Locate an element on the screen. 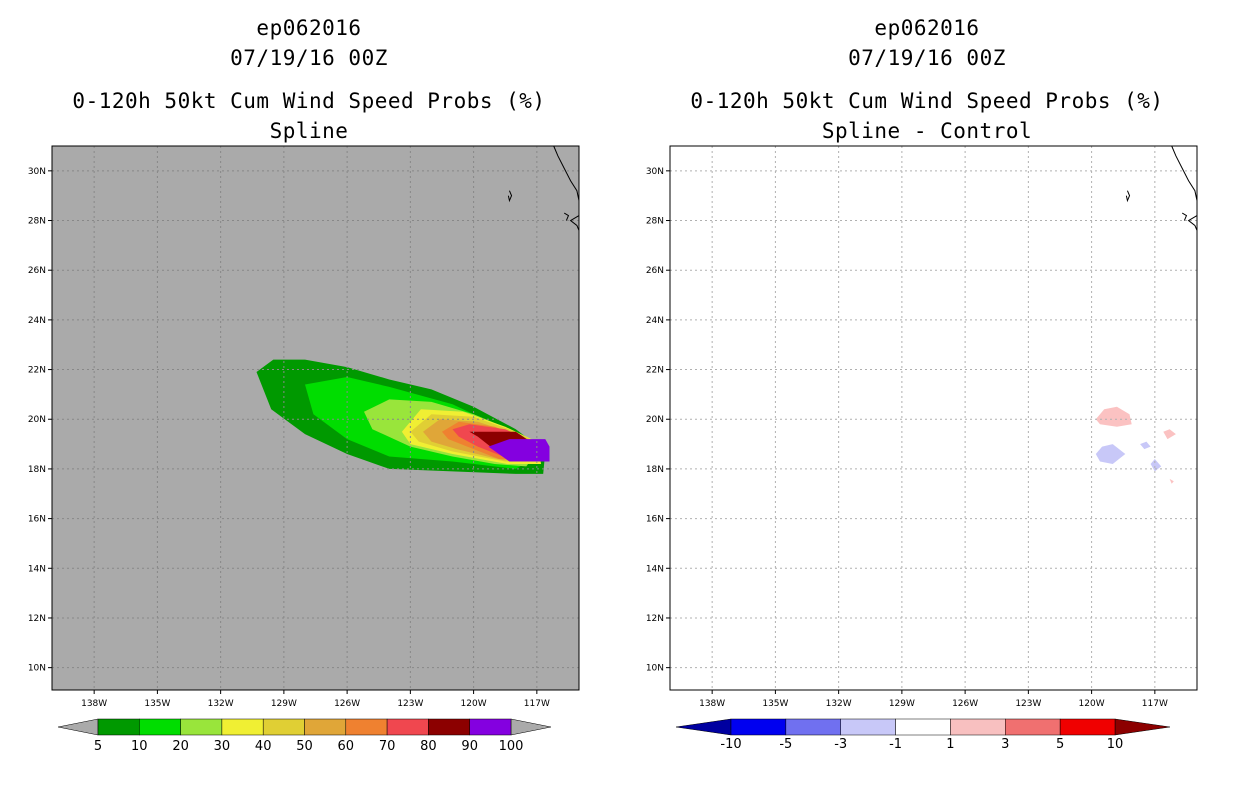 The width and height of the screenshot is (1236, 800). colorbar-label: 40 is located at coordinates (263, 746).